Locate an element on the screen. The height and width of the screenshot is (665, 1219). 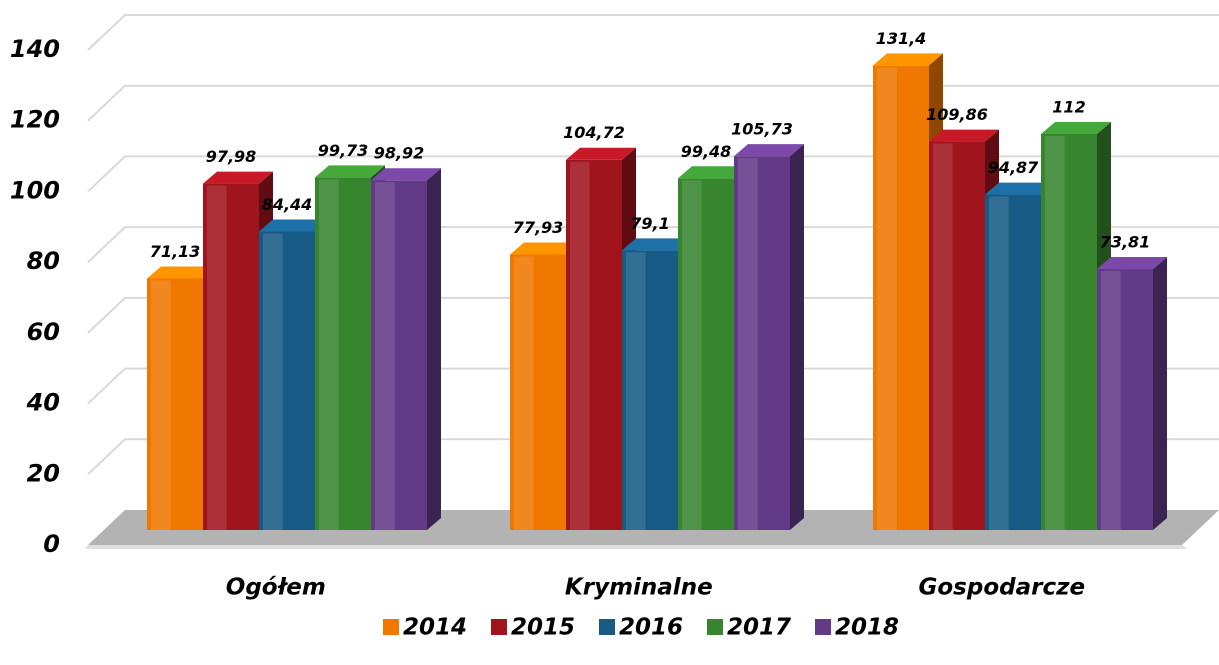
data-label: 97,98 is located at coordinates (231, 156).